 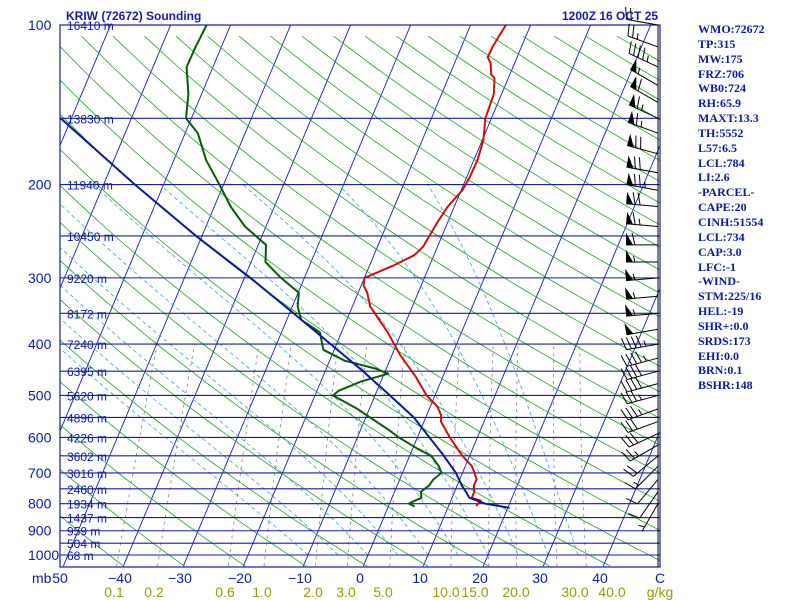 I want to click on mixing-ratio-label: 0.2, so click(x=154, y=592).